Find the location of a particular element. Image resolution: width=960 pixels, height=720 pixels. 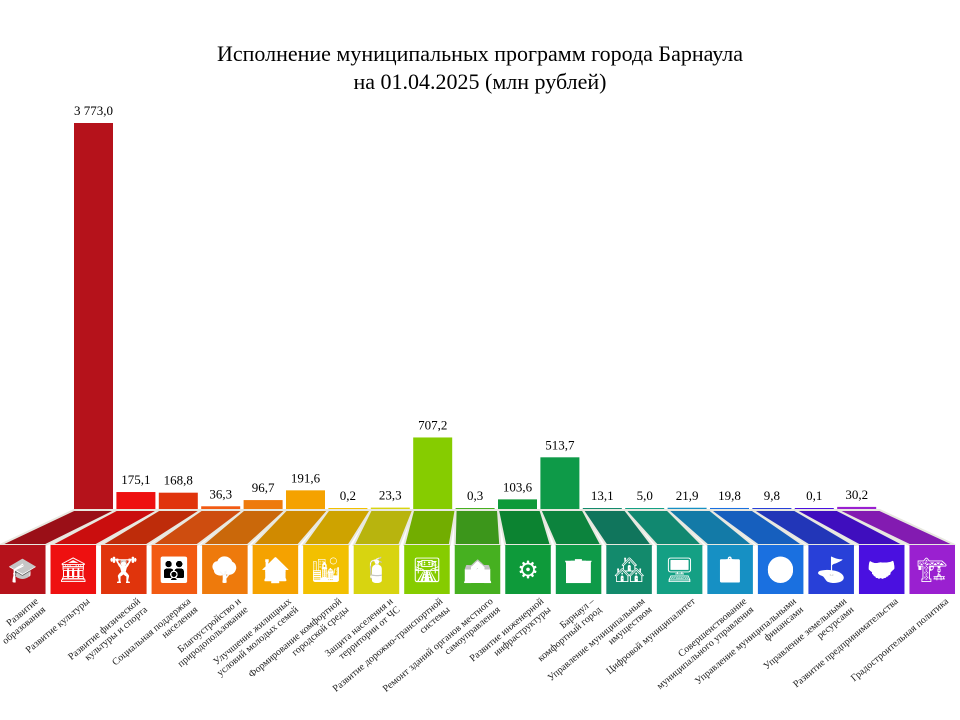

property-icon: 🏘 is located at coordinates (629, 569).